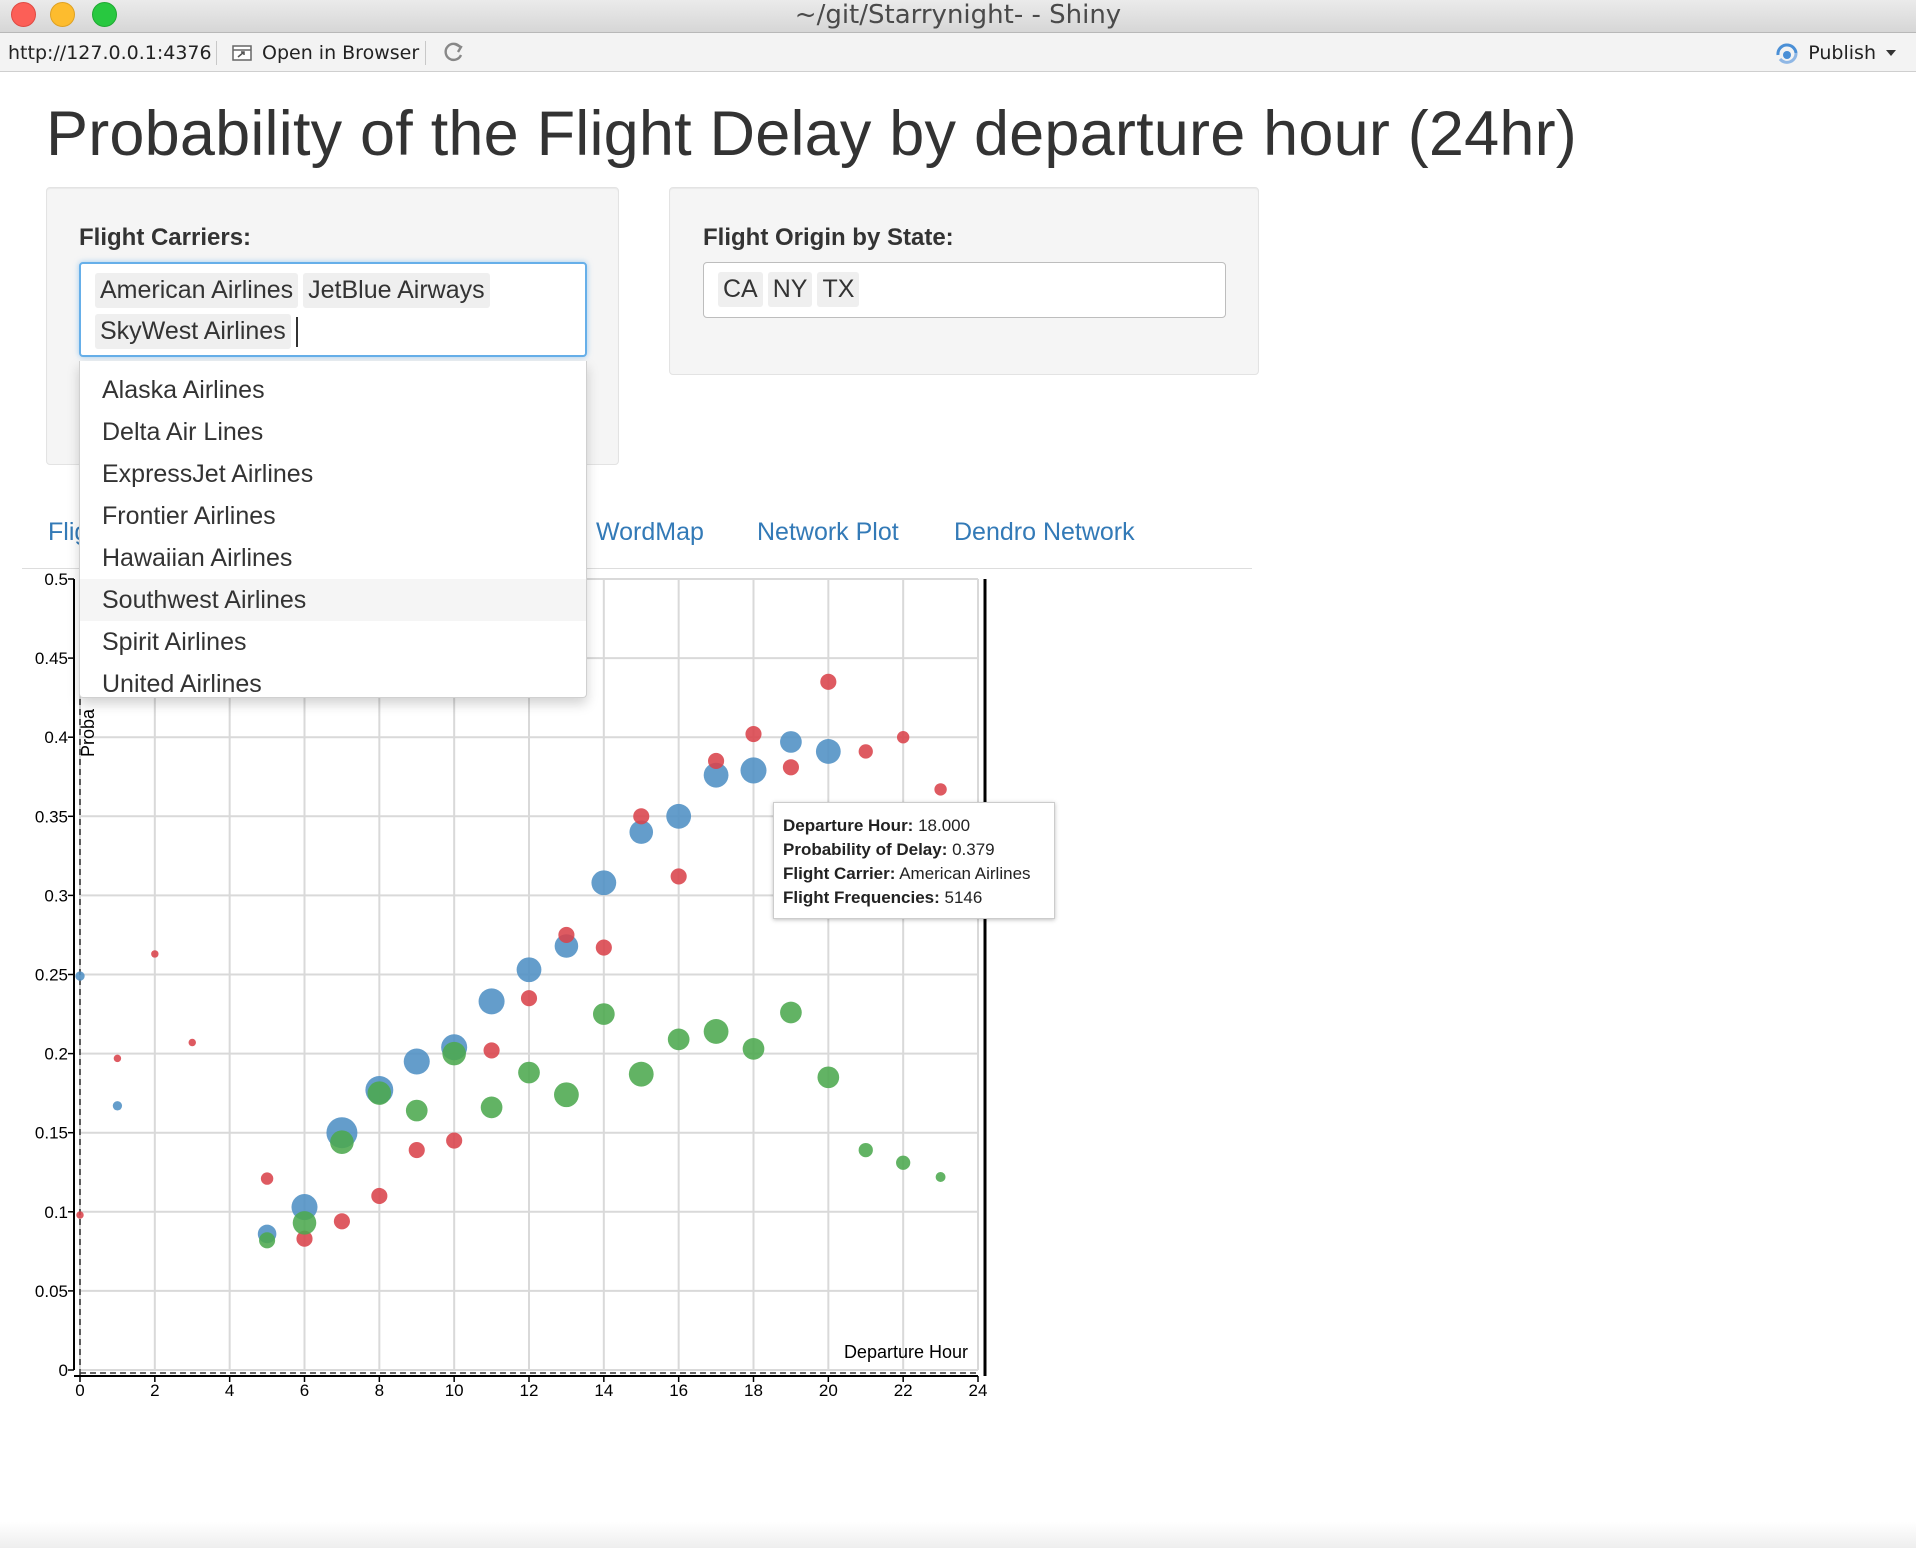 The width and height of the screenshot is (1916, 1548). I want to click on carrier-option: Alaska Airlines, so click(183, 390).